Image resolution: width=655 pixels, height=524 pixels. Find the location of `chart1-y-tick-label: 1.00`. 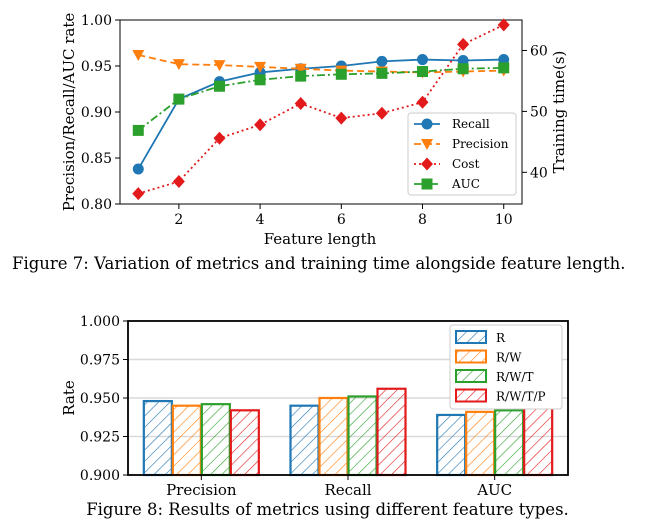

chart1-y-tick-label: 1.00 is located at coordinates (96, 21).